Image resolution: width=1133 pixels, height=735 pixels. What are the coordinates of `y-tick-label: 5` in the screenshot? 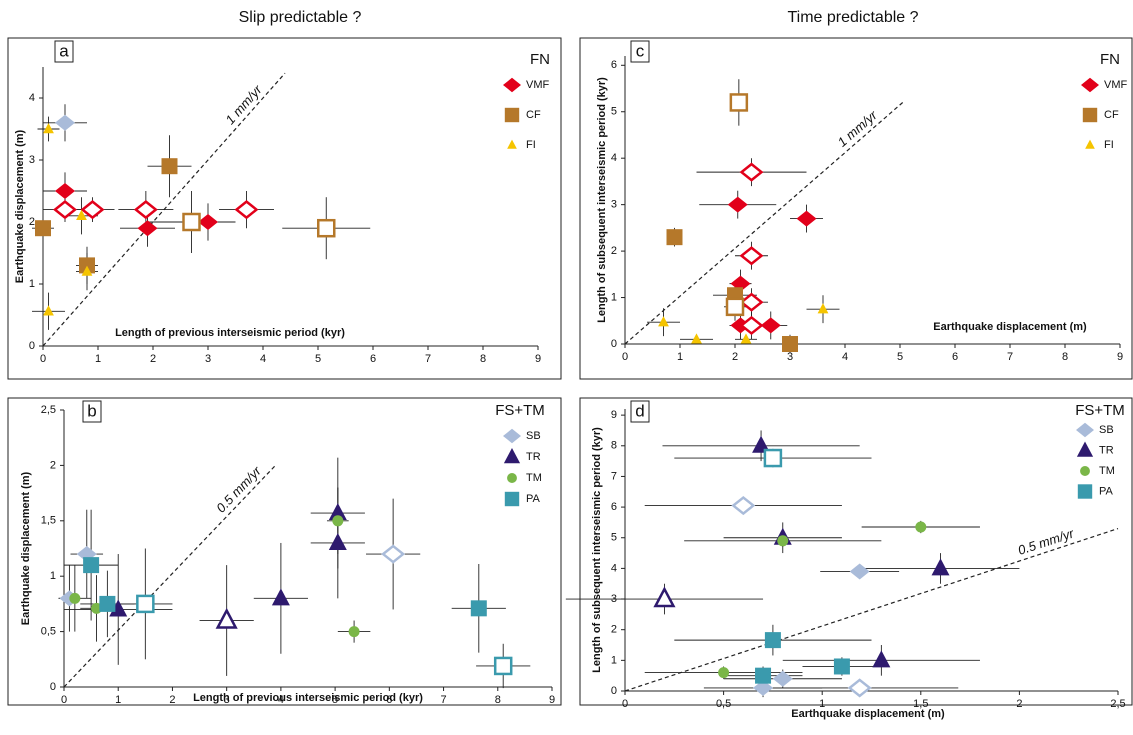 It's located at (614, 538).